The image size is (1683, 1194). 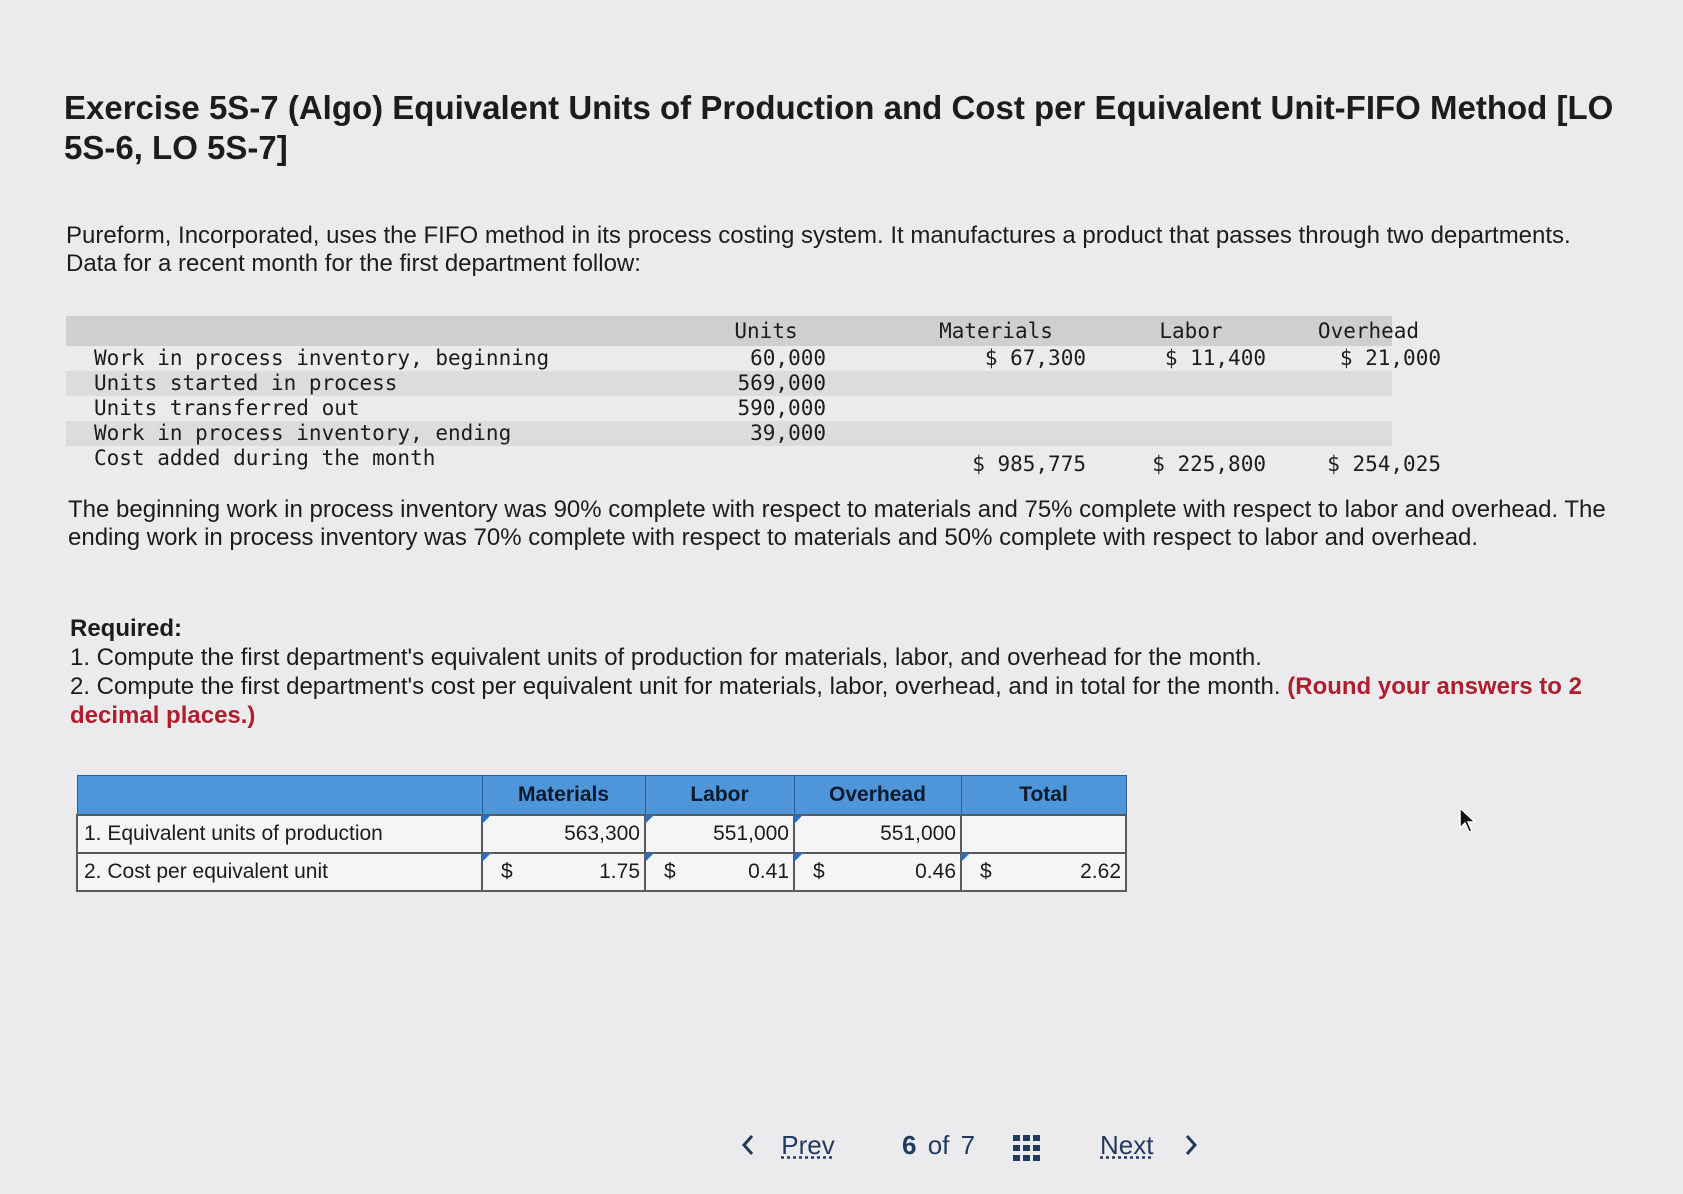 I want to click on table-row: Units transferred out 590,000, so click(x=729, y=408).